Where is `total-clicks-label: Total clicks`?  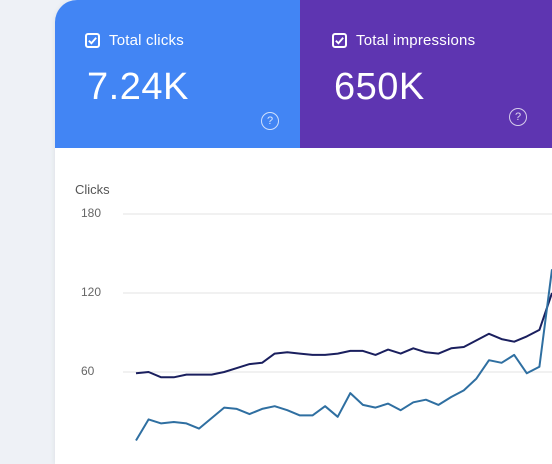 total-clicks-label: Total clicks is located at coordinates (146, 40).